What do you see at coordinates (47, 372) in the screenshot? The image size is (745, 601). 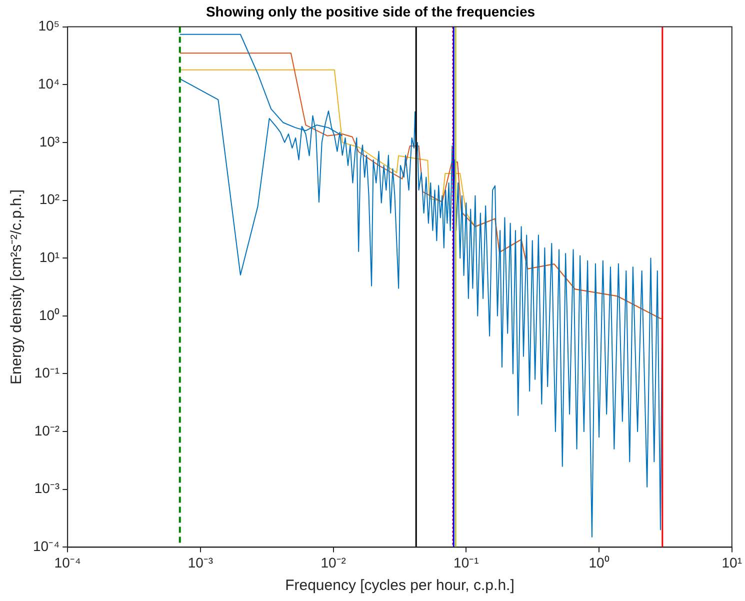 I see `y-tick-label: 10⁻¹` at bounding box center [47, 372].